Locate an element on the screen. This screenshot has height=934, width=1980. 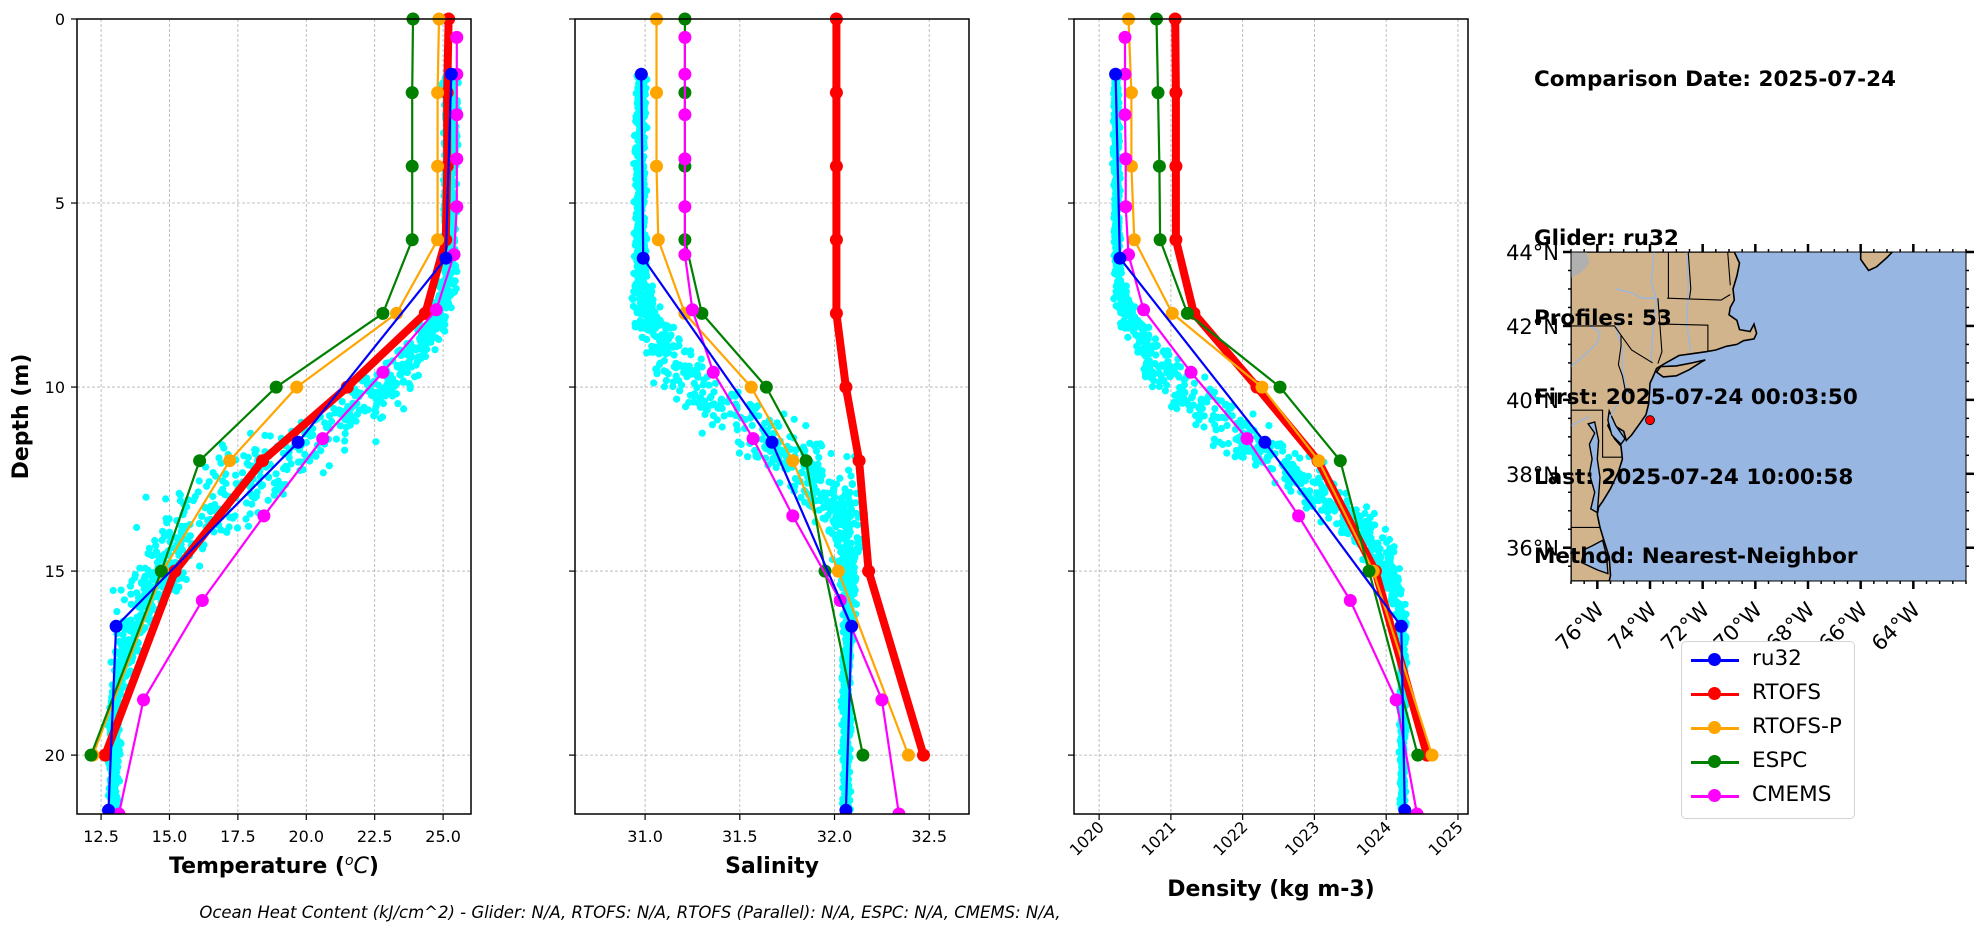
state-border is located at coordinates (1660, 331).